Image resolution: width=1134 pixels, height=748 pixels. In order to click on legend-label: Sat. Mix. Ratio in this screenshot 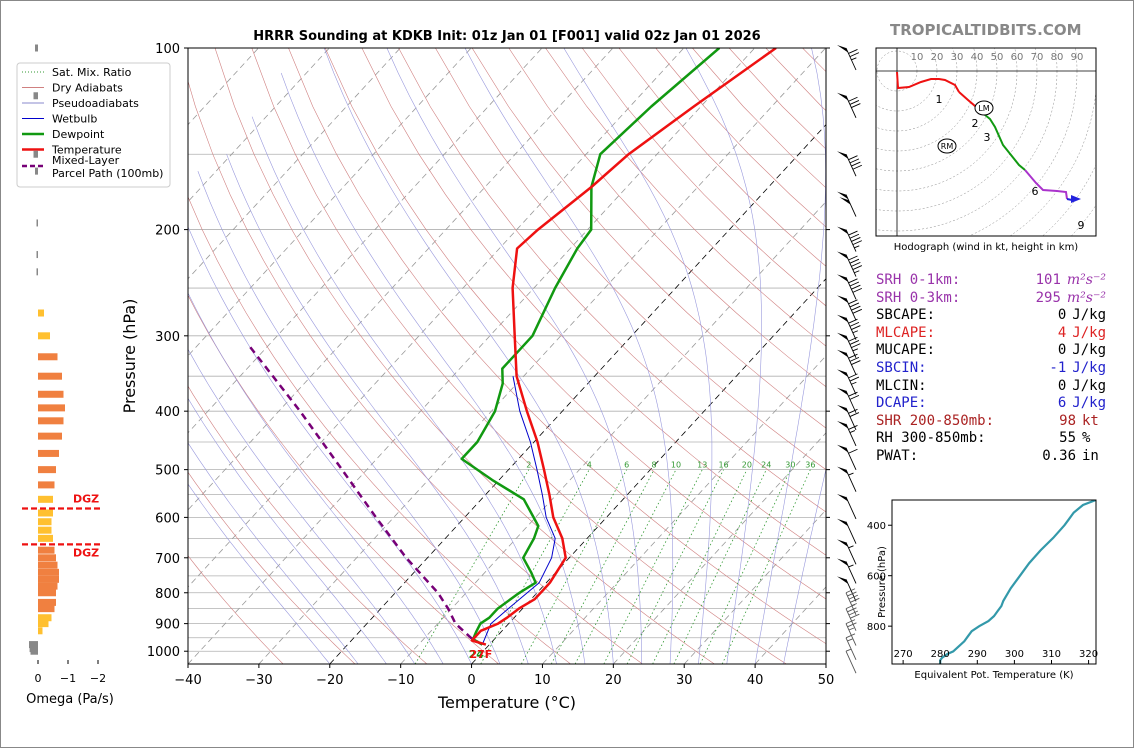, I will do `click(92, 72)`.